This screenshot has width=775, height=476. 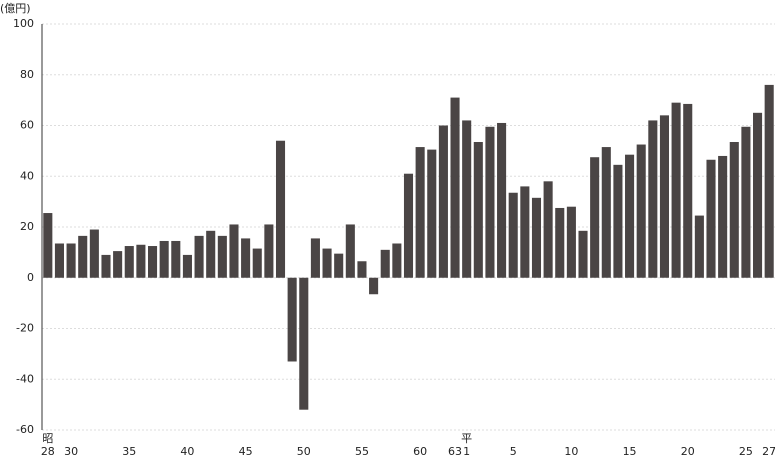 What do you see at coordinates (630, 451) in the screenshot?
I see `x-tick-label: 15` at bounding box center [630, 451].